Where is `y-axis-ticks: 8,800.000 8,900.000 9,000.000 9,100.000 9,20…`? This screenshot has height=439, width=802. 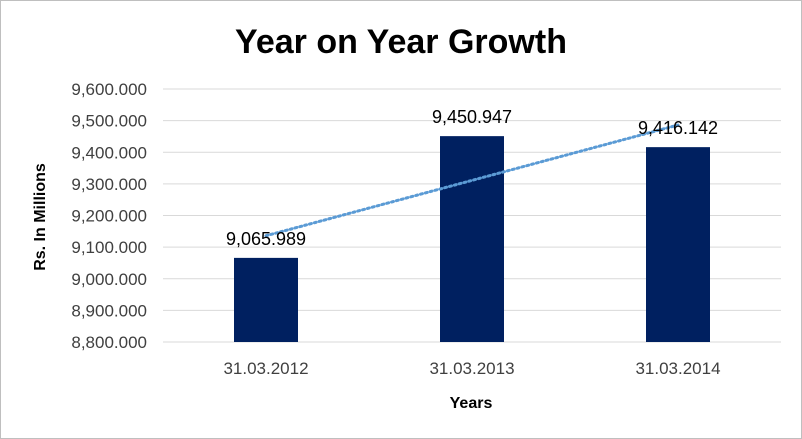
y-axis-ticks: 8,800.000 8,900.000 9,000.000 9,100.000 9,20… is located at coordinates (109, 216).